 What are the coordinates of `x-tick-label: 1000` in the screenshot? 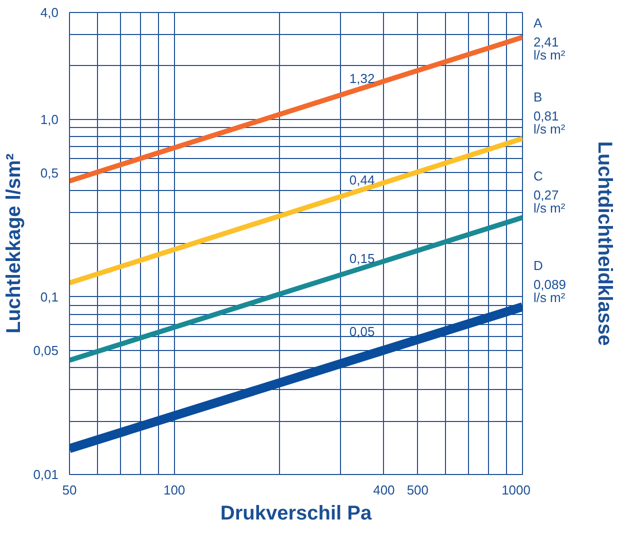 It's located at (516, 490).